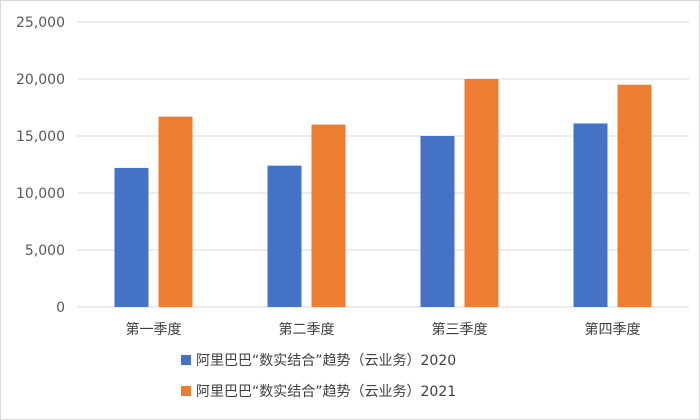 The width and height of the screenshot is (700, 420). Describe the element at coordinates (40, 23) in the screenshot. I see `y-tick-label: 25,000` at that location.